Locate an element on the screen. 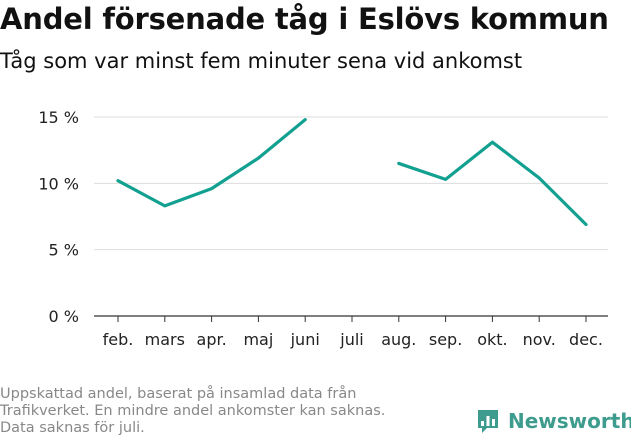 The image size is (631, 439). x-tick-label: apr. is located at coordinates (212, 339).